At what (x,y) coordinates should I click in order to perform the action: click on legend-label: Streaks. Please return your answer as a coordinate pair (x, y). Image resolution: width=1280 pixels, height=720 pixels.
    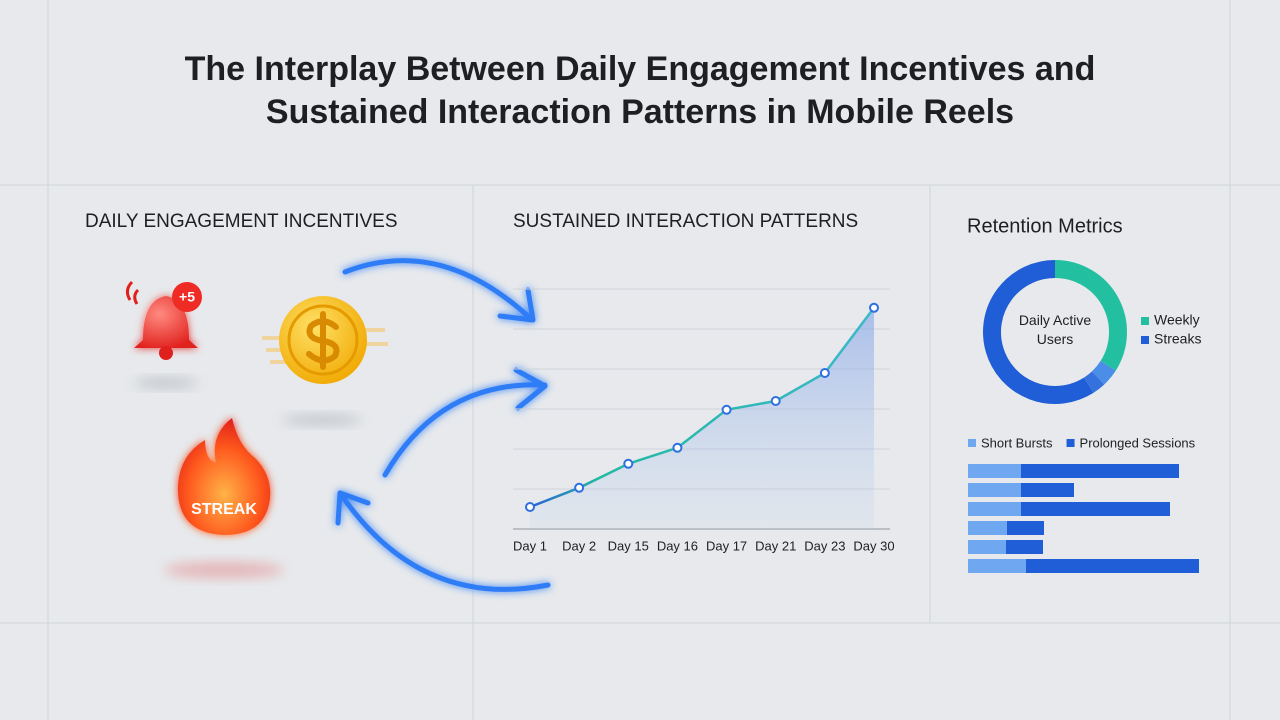
    Looking at the image, I should click on (1177, 339).